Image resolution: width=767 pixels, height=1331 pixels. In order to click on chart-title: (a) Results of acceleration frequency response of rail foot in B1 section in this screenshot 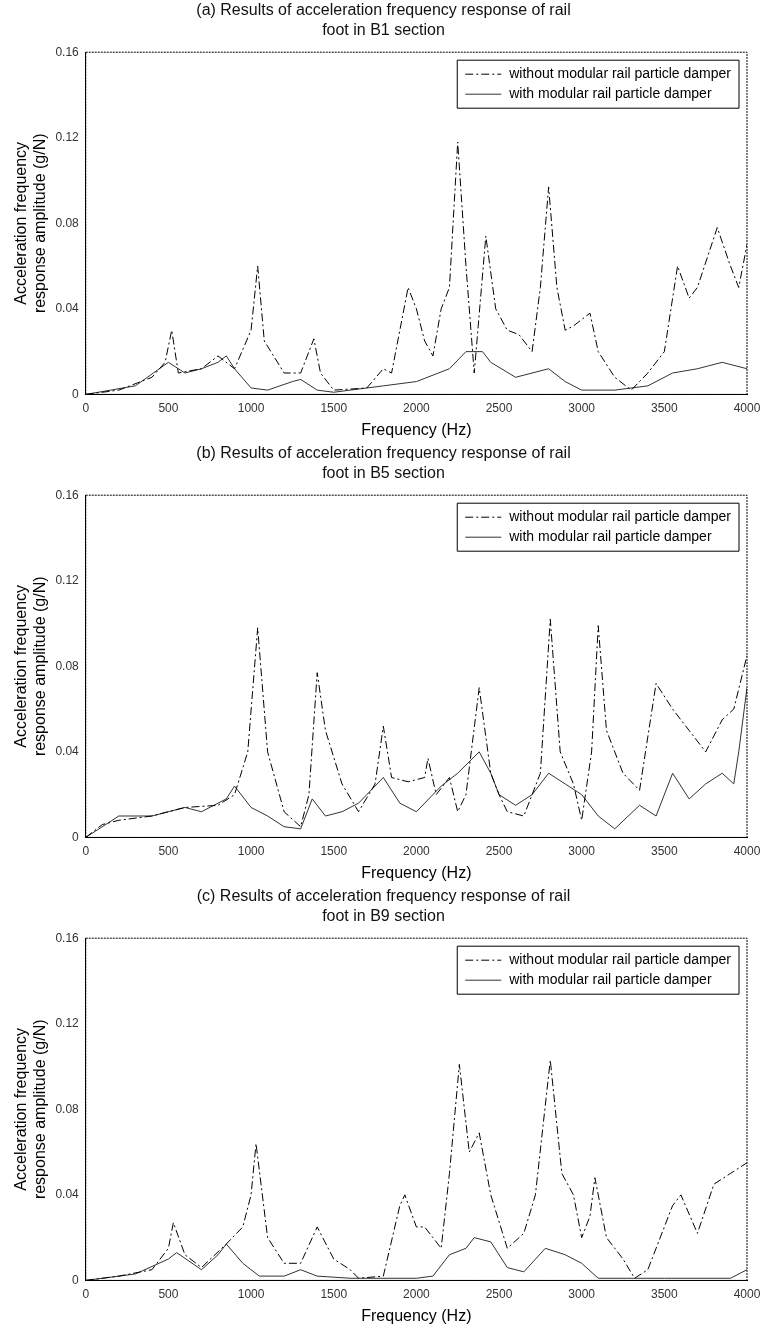, I will do `click(383, 20)`.